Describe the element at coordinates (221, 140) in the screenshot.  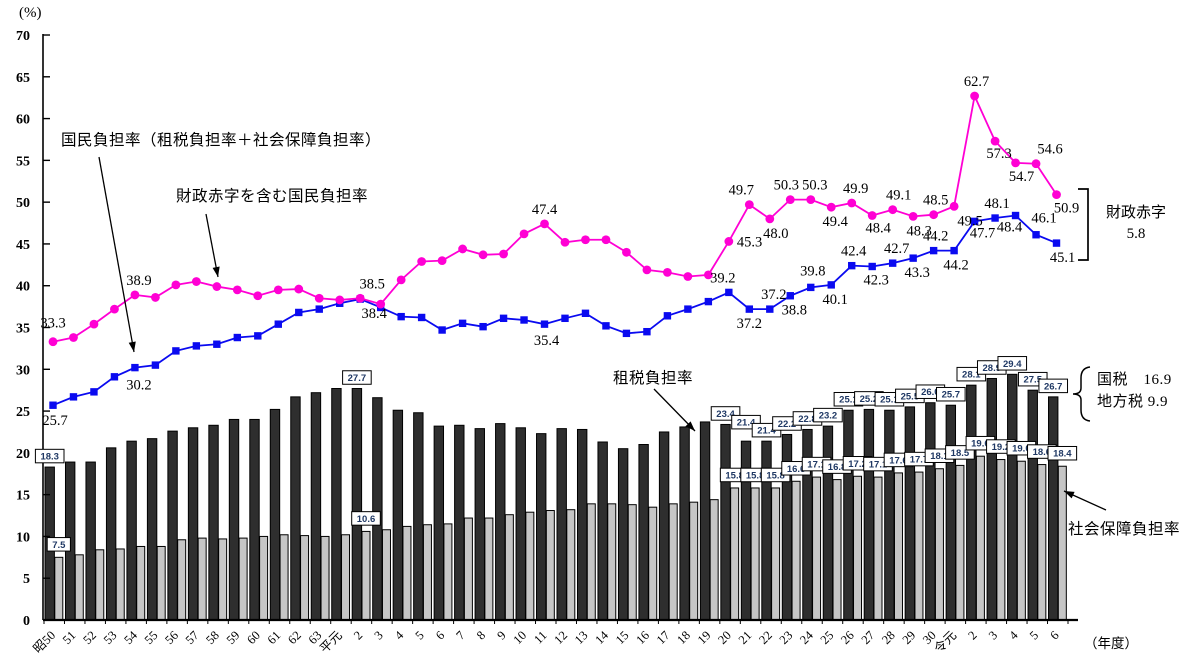
I see `national-burden-line-label: 国民負担率（租税負担率＋社会保障負担率）` at that location.